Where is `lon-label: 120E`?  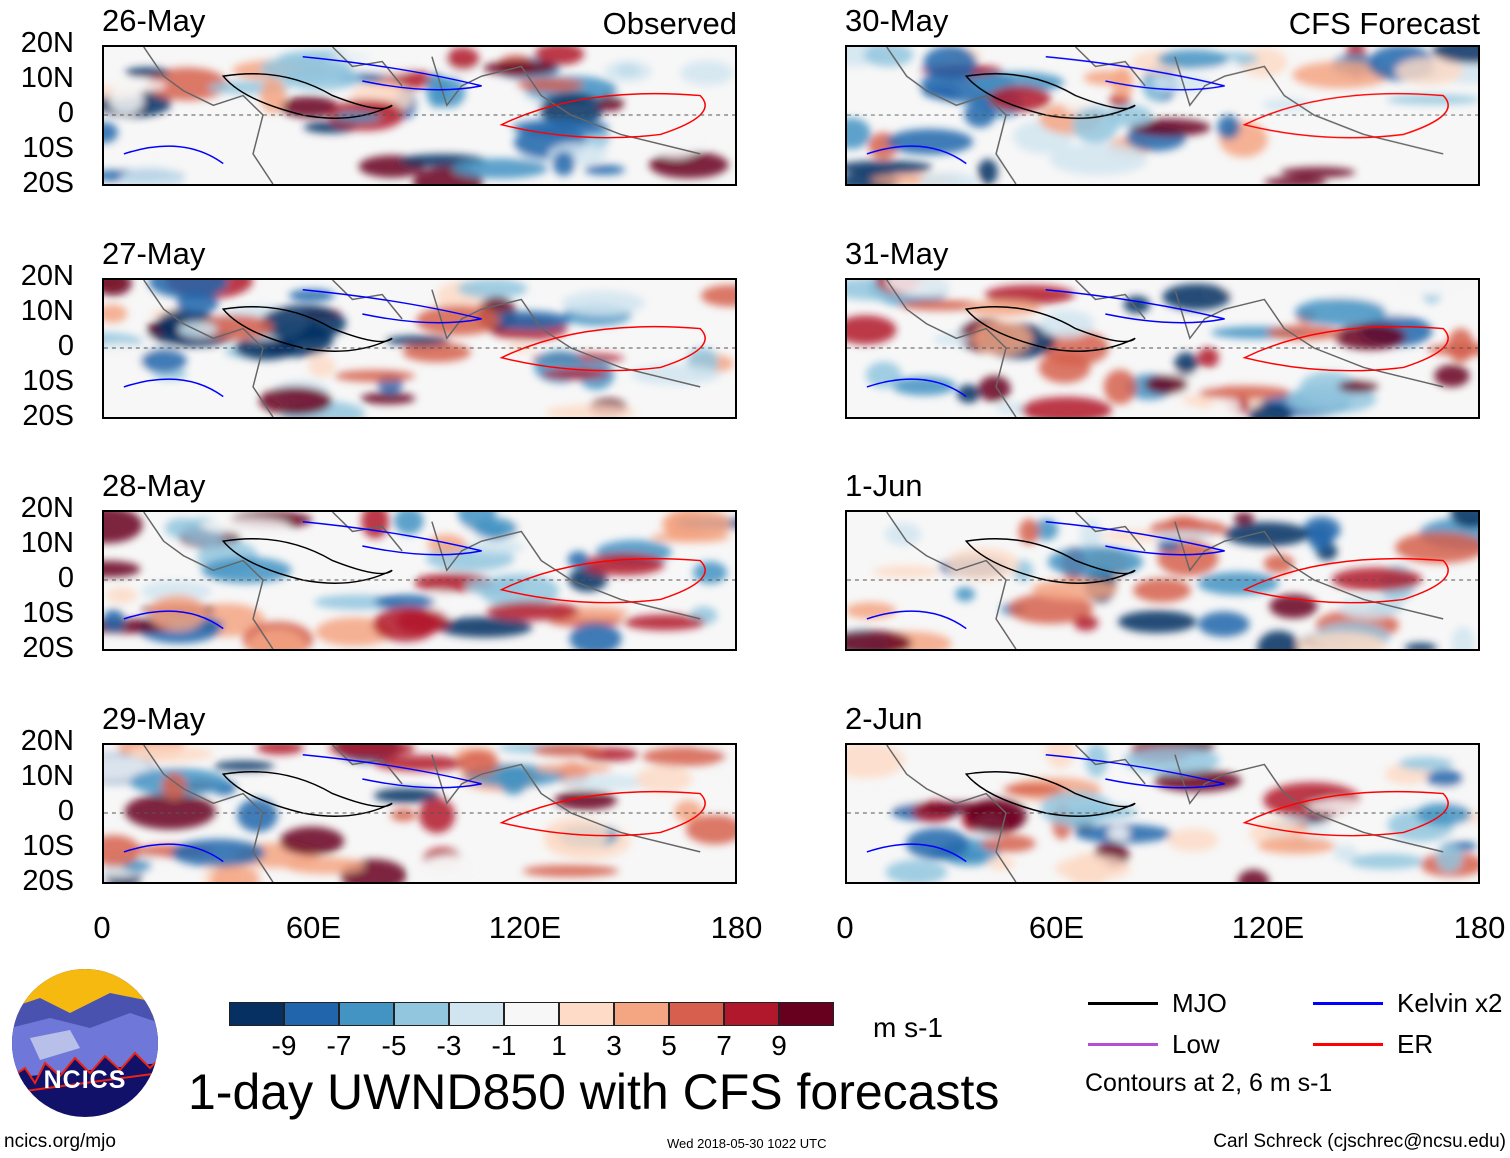 lon-label: 120E is located at coordinates (1268, 927).